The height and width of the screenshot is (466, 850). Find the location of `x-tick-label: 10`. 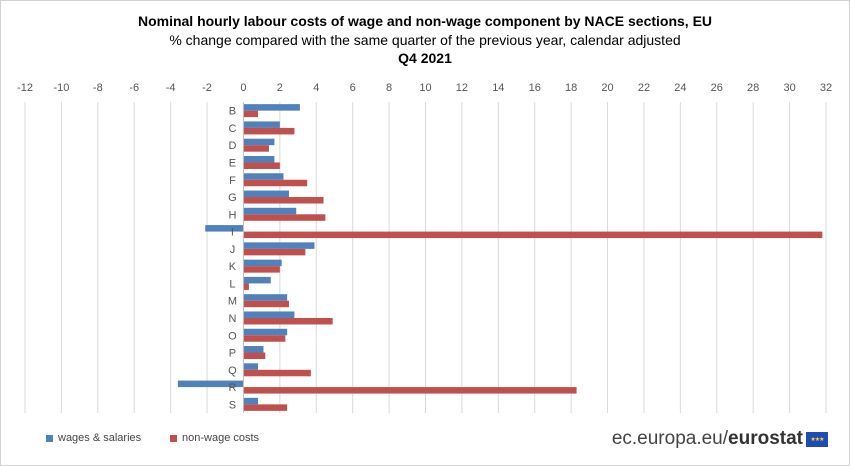

x-tick-label: 10 is located at coordinates (425, 88).